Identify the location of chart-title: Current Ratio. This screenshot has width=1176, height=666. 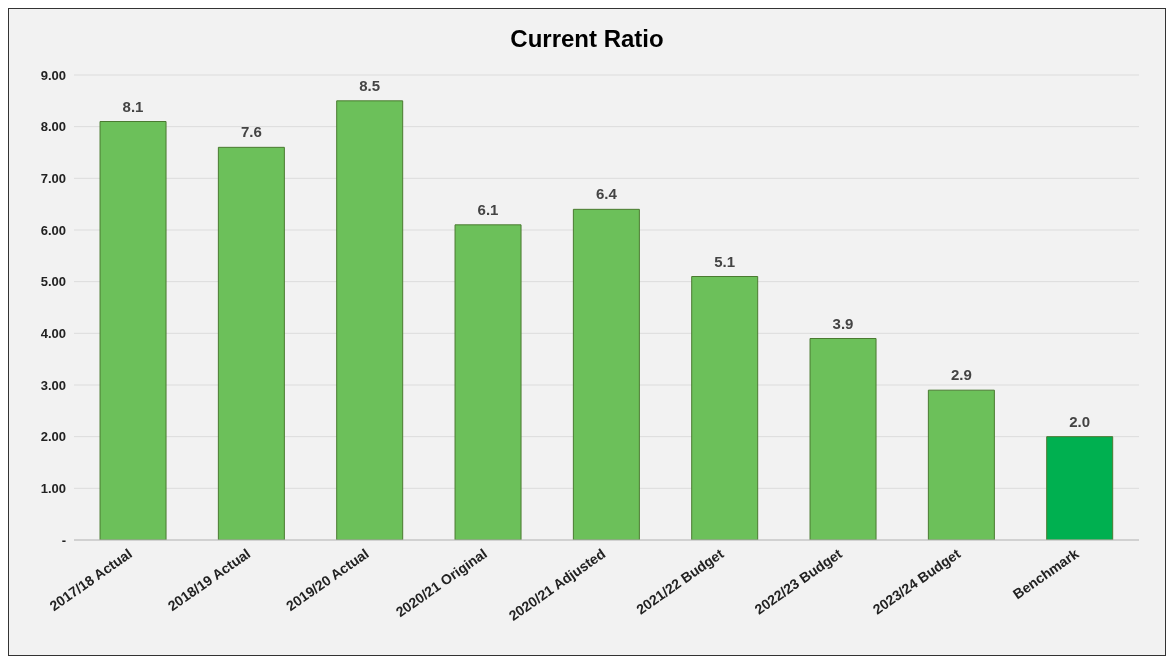
(587, 39).